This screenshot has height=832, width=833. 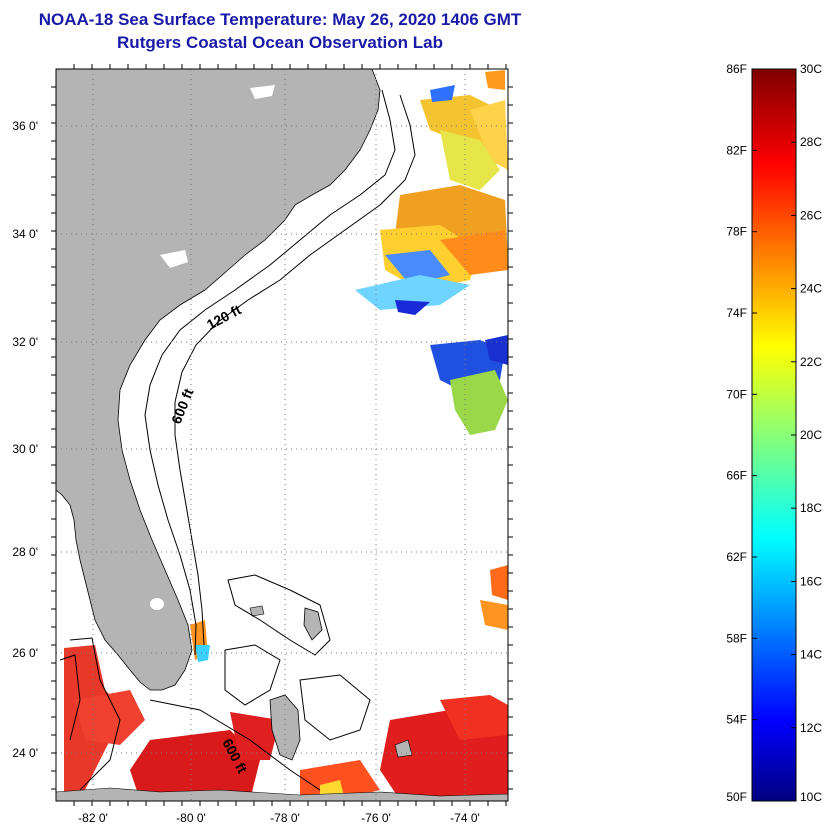 What do you see at coordinates (811, 215) in the screenshot?
I see `colorbar-c-label: 26C` at bounding box center [811, 215].